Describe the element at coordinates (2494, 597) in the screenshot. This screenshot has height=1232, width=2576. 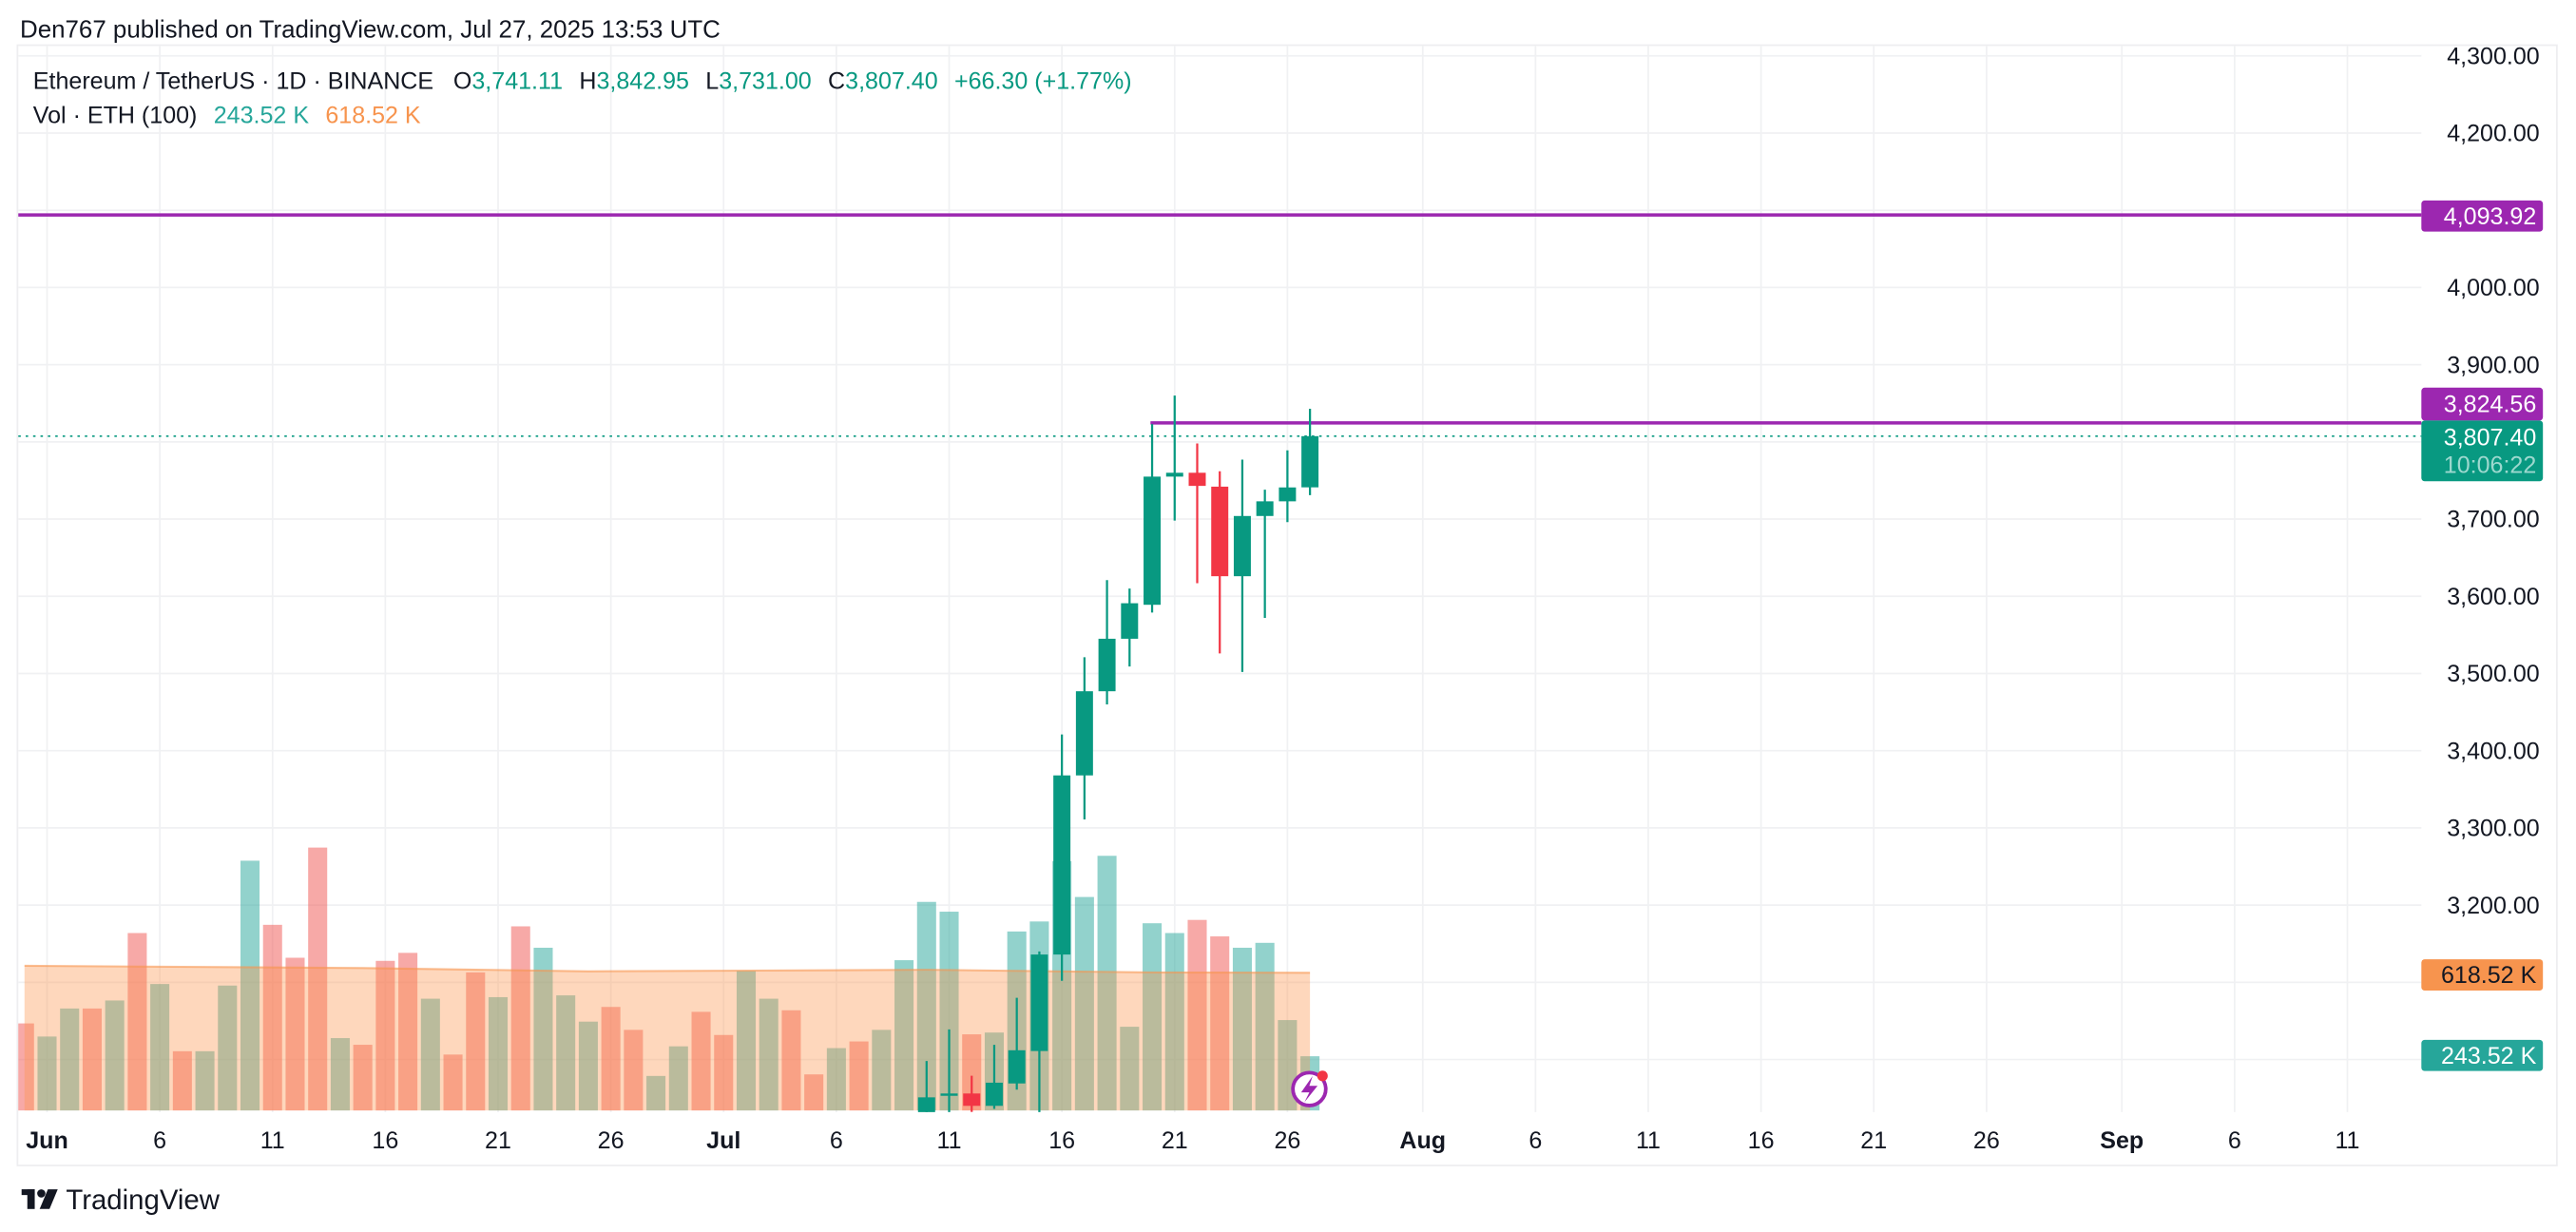
I see `y-tick-label: 3,600.00` at that location.